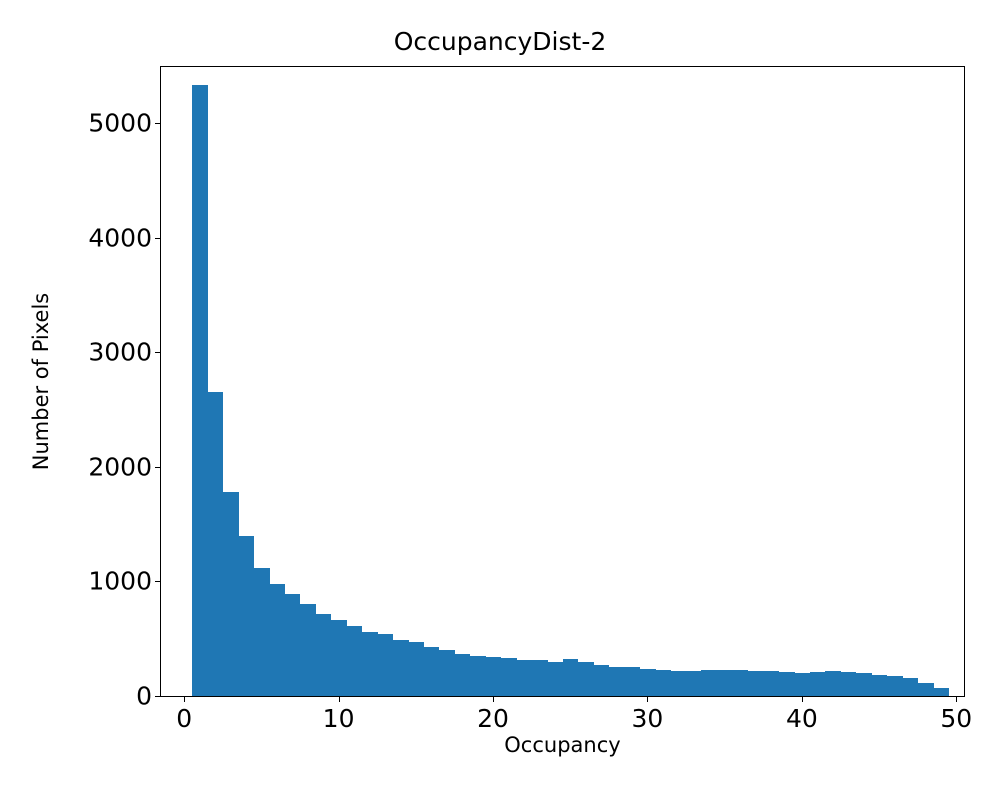 The image size is (1000, 800). Describe the element at coordinates (120, 581) in the screenshot. I see `y-axis-tick-label: 1000` at that location.